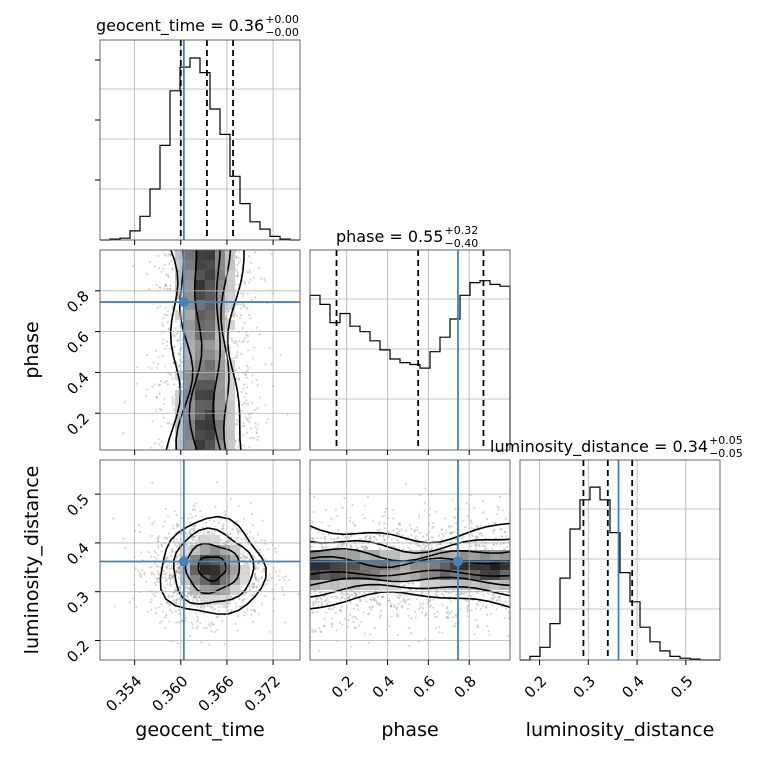 This screenshot has height=760, width=760. Describe the element at coordinates (78, 302) in the screenshot. I see `y-tick-label: 0.8` at that location.